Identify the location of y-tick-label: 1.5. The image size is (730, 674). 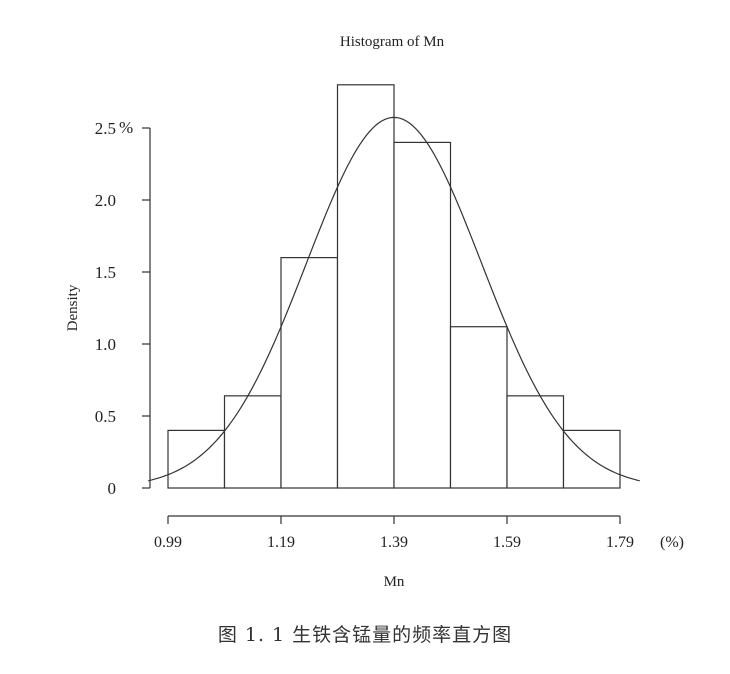
(105, 272).